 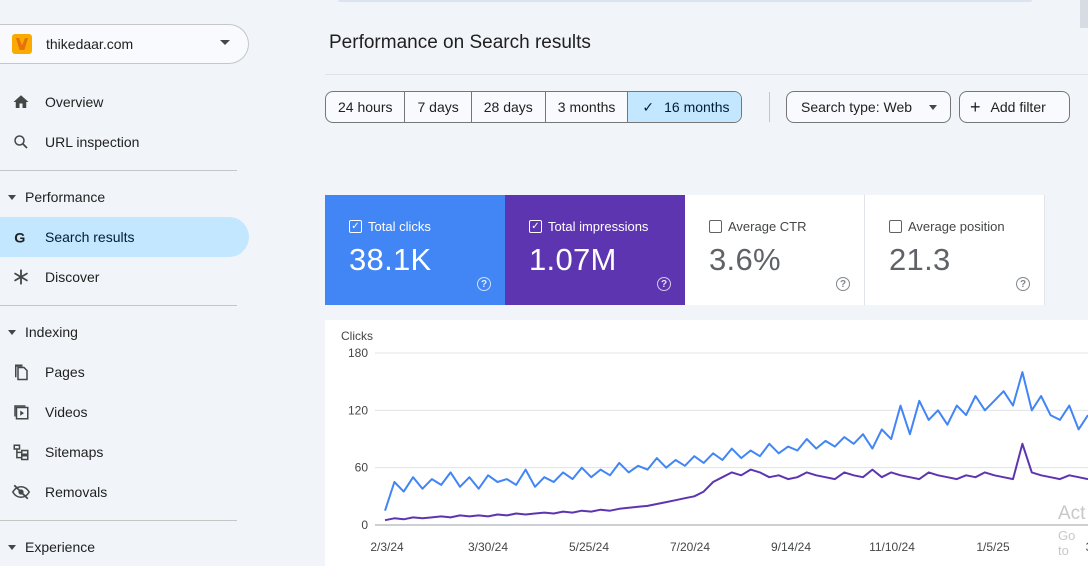 What do you see at coordinates (955, 250) in the screenshot?
I see `metric-card-average-position: Average position 21.3 ?` at bounding box center [955, 250].